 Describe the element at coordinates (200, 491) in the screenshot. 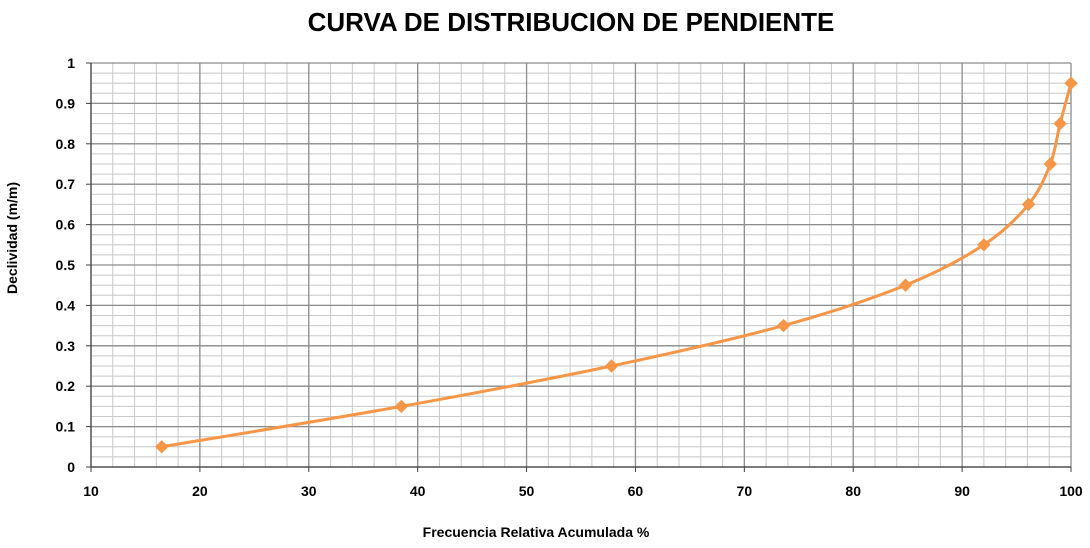

I see `x-tick-label: 20` at that location.